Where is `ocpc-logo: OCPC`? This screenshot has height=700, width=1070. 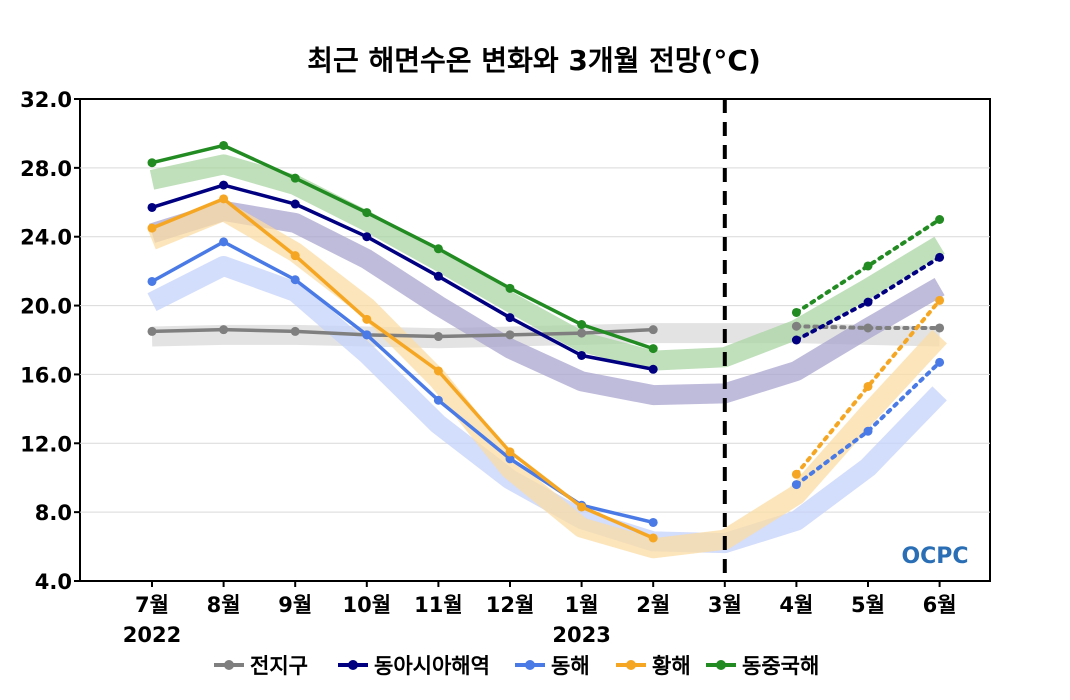 ocpc-logo: OCPC is located at coordinates (934, 556).